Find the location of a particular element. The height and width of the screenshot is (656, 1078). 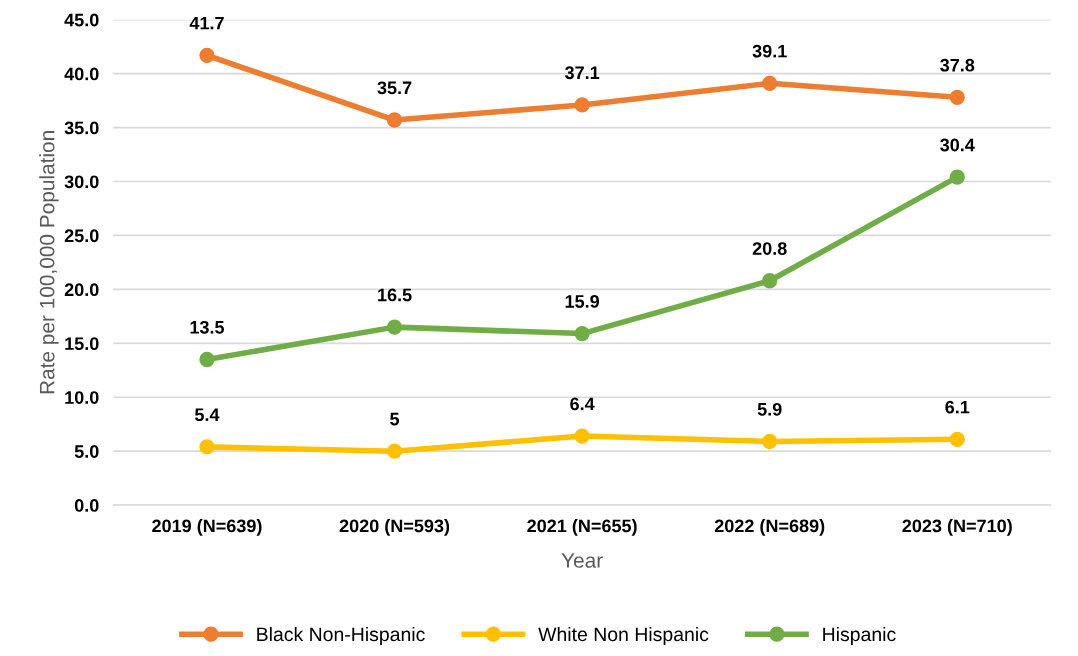

data-label: 13.5 is located at coordinates (207, 327).